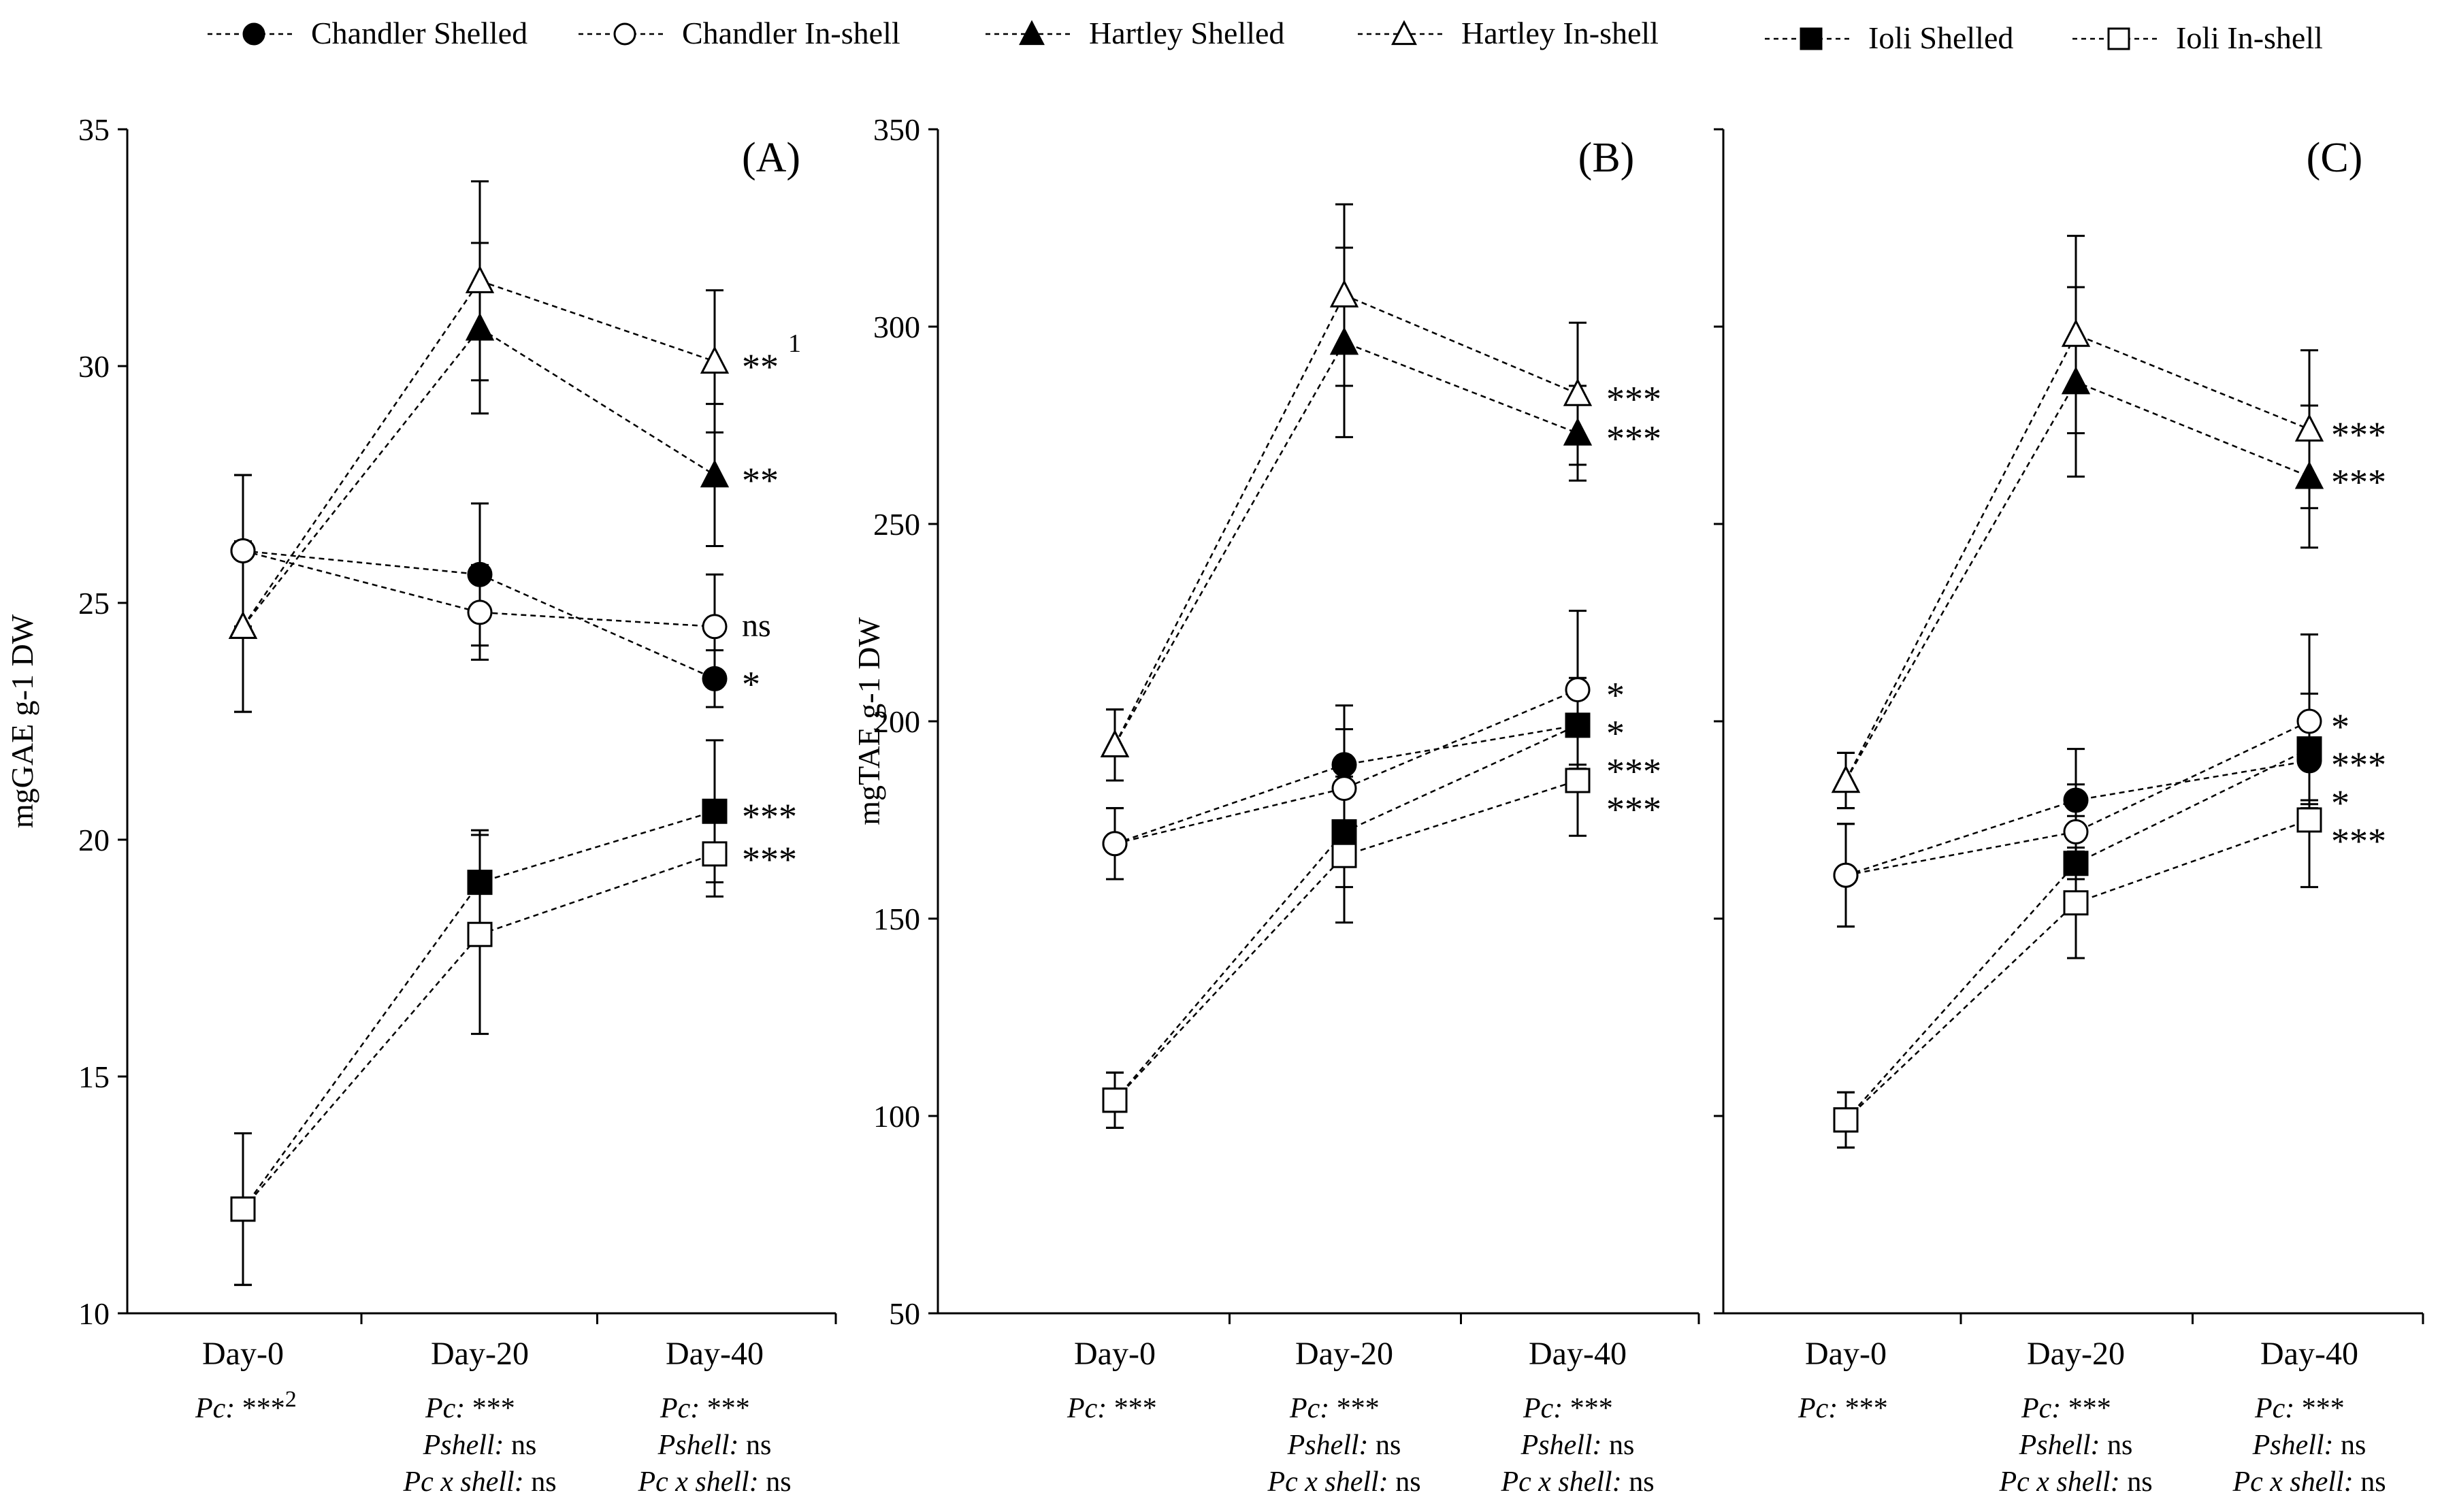 The width and height of the screenshot is (2440, 1512). What do you see at coordinates (1186, 33) in the screenshot?
I see `legend-label: Hartley Shelled` at bounding box center [1186, 33].